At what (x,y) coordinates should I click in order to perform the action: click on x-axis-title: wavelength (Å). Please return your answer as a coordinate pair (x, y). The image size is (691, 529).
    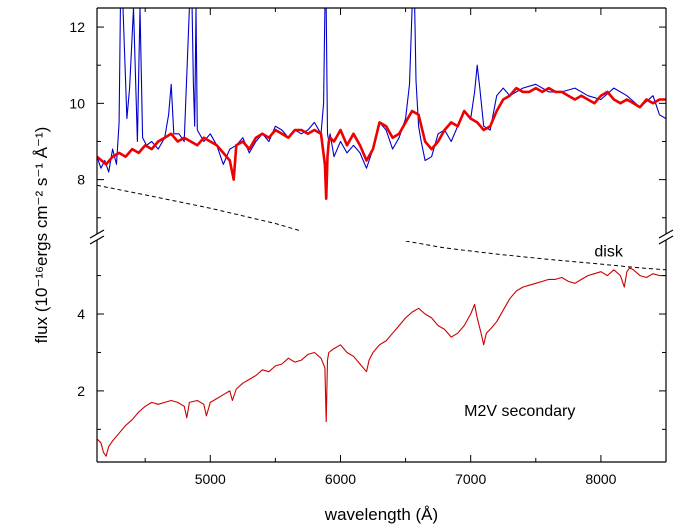
    Looking at the image, I should click on (381, 514).